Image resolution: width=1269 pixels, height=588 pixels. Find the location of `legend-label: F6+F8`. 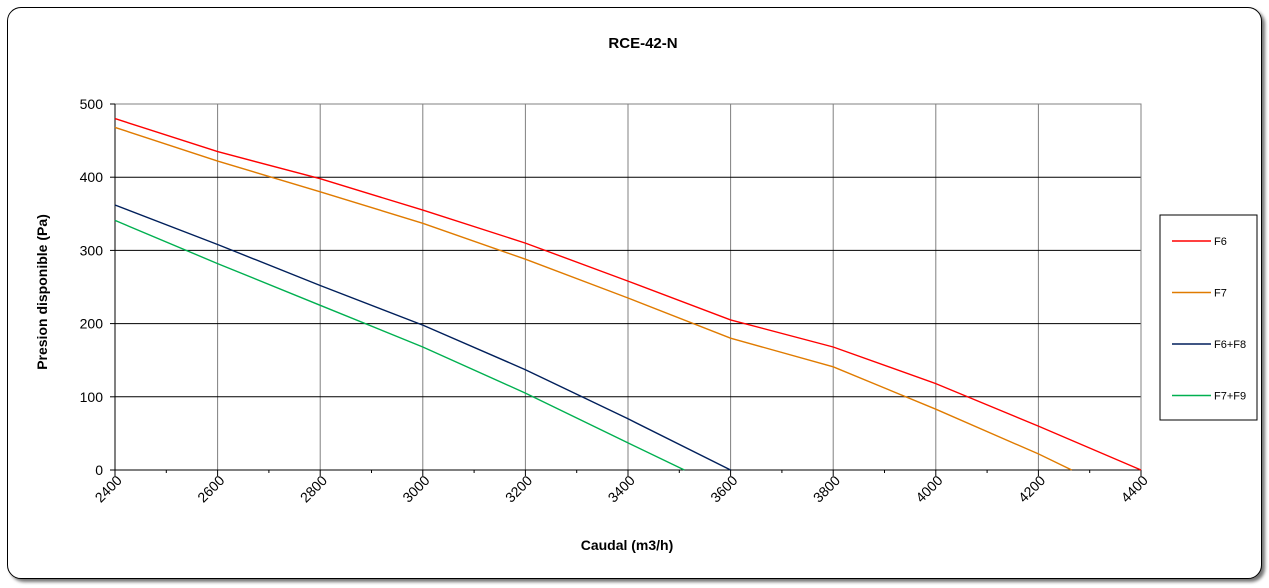

legend-label: F6+F8 is located at coordinates (1230, 345).